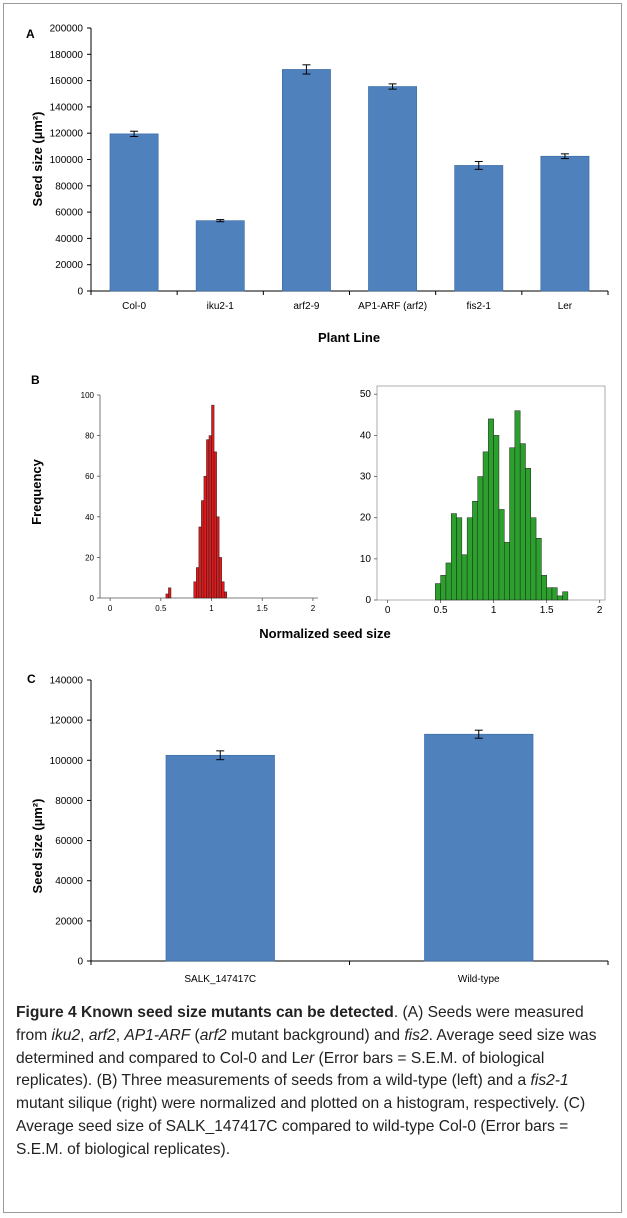  I want to click on y-tick-label: 180000, so click(67, 55).